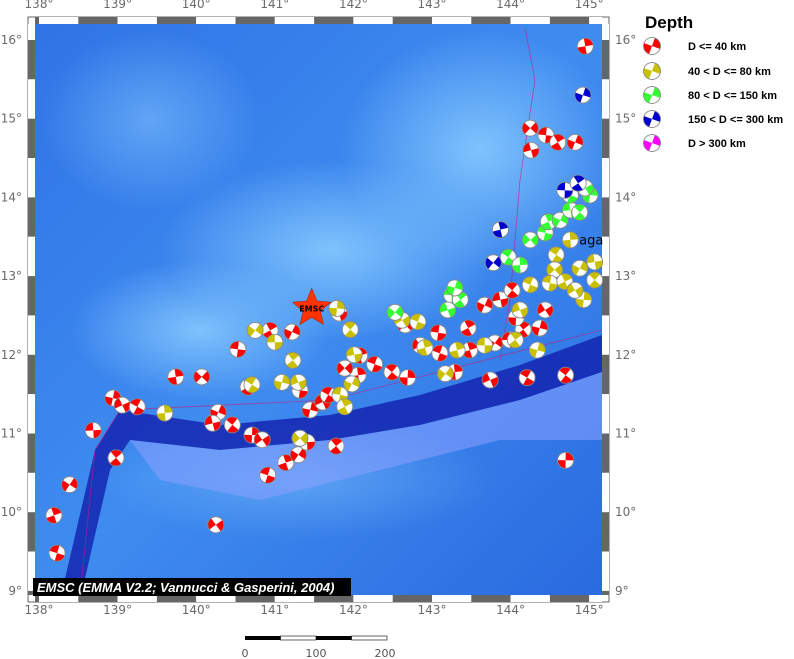 The width and height of the screenshot is (794, 659). I want to click on star-icon, so click(311, 306).